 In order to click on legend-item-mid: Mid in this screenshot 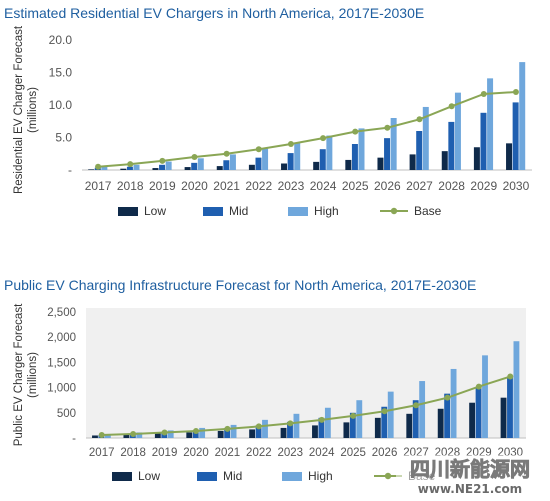, I will do `click(225, 211)`.